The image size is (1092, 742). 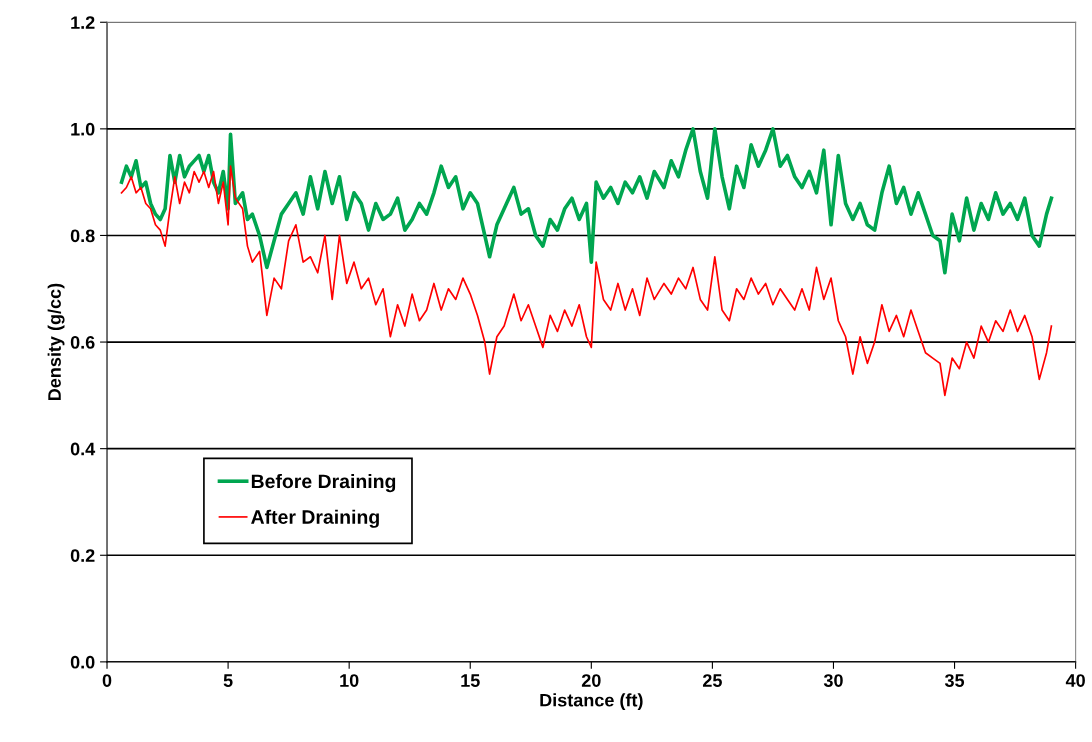 I want to click on y-tick-label: 0.0, so click(x=82, y=662).